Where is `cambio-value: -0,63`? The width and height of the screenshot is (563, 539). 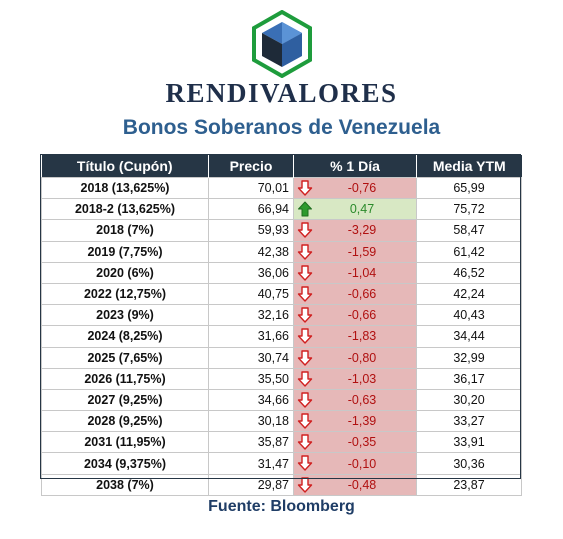 cambio-value: -0,63 is located at coordinates (362, 399).